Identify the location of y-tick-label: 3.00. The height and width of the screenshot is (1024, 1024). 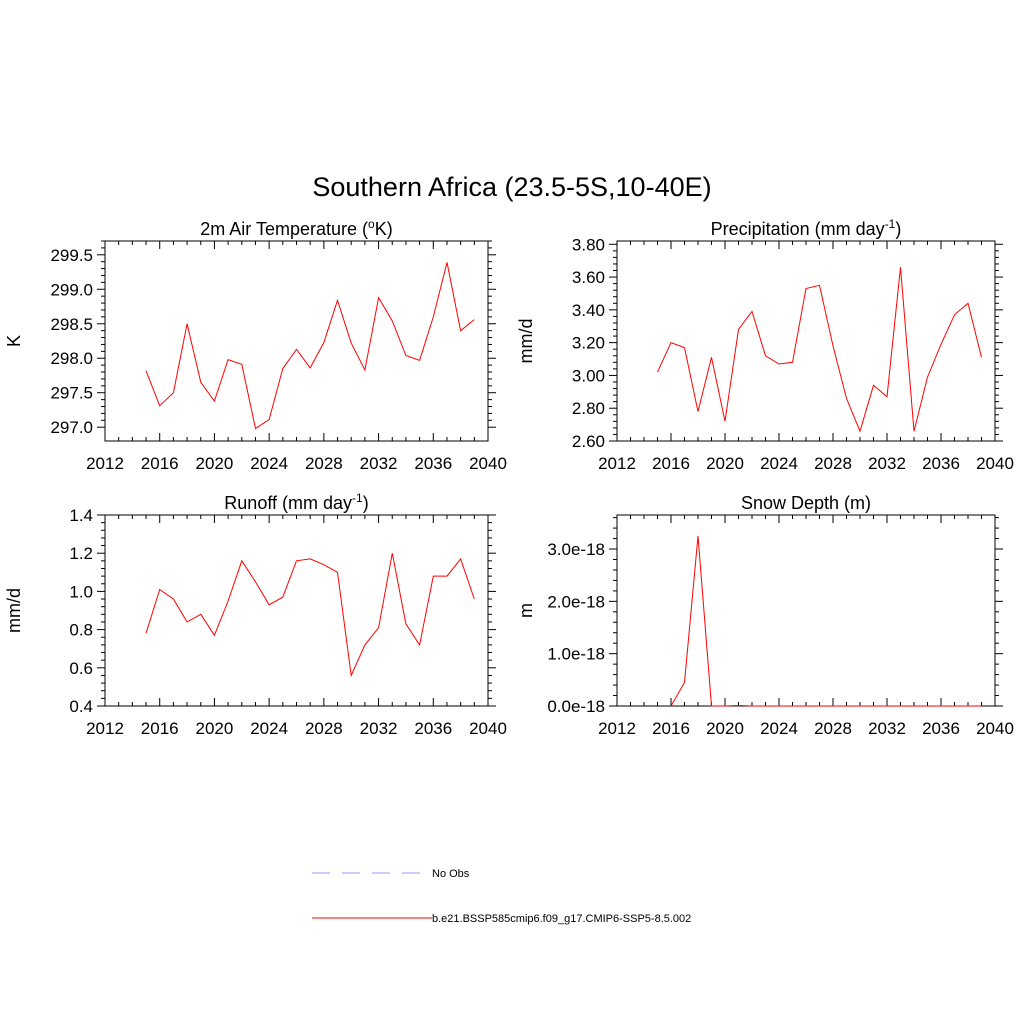
(588, 375).